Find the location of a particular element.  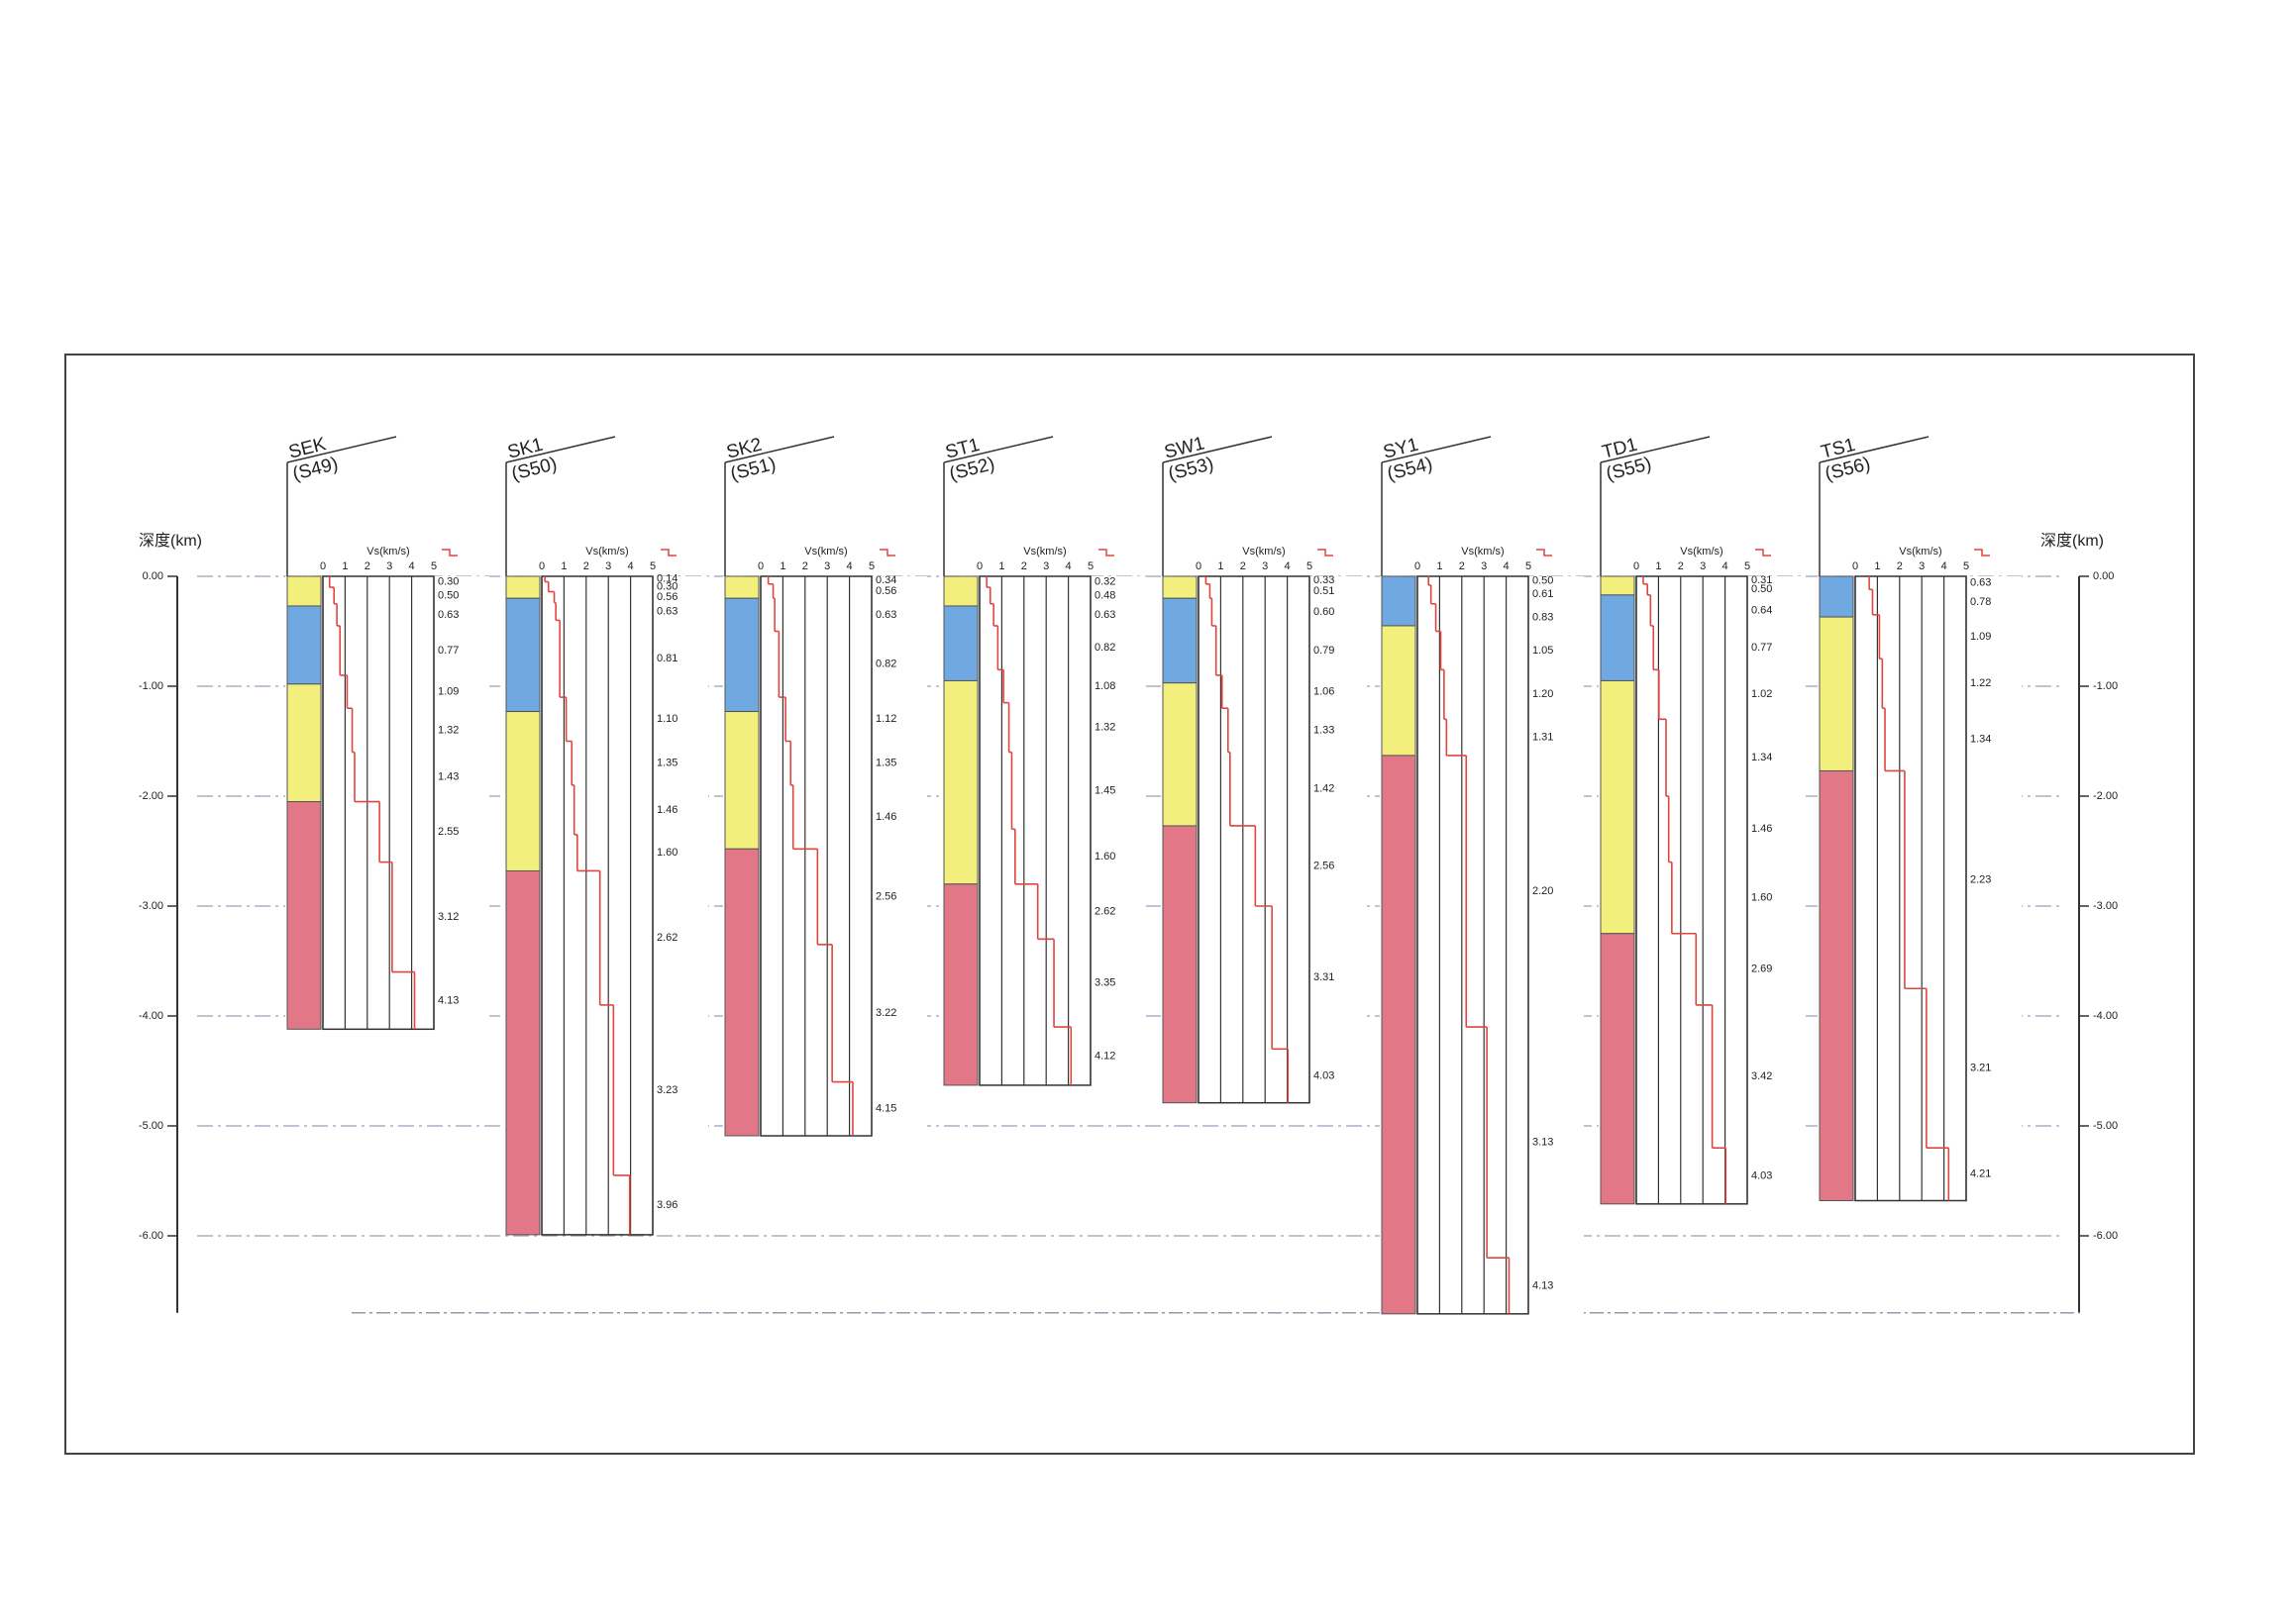

y-tick-label-right: -5.00 is located at coordinates (2105, 1126).